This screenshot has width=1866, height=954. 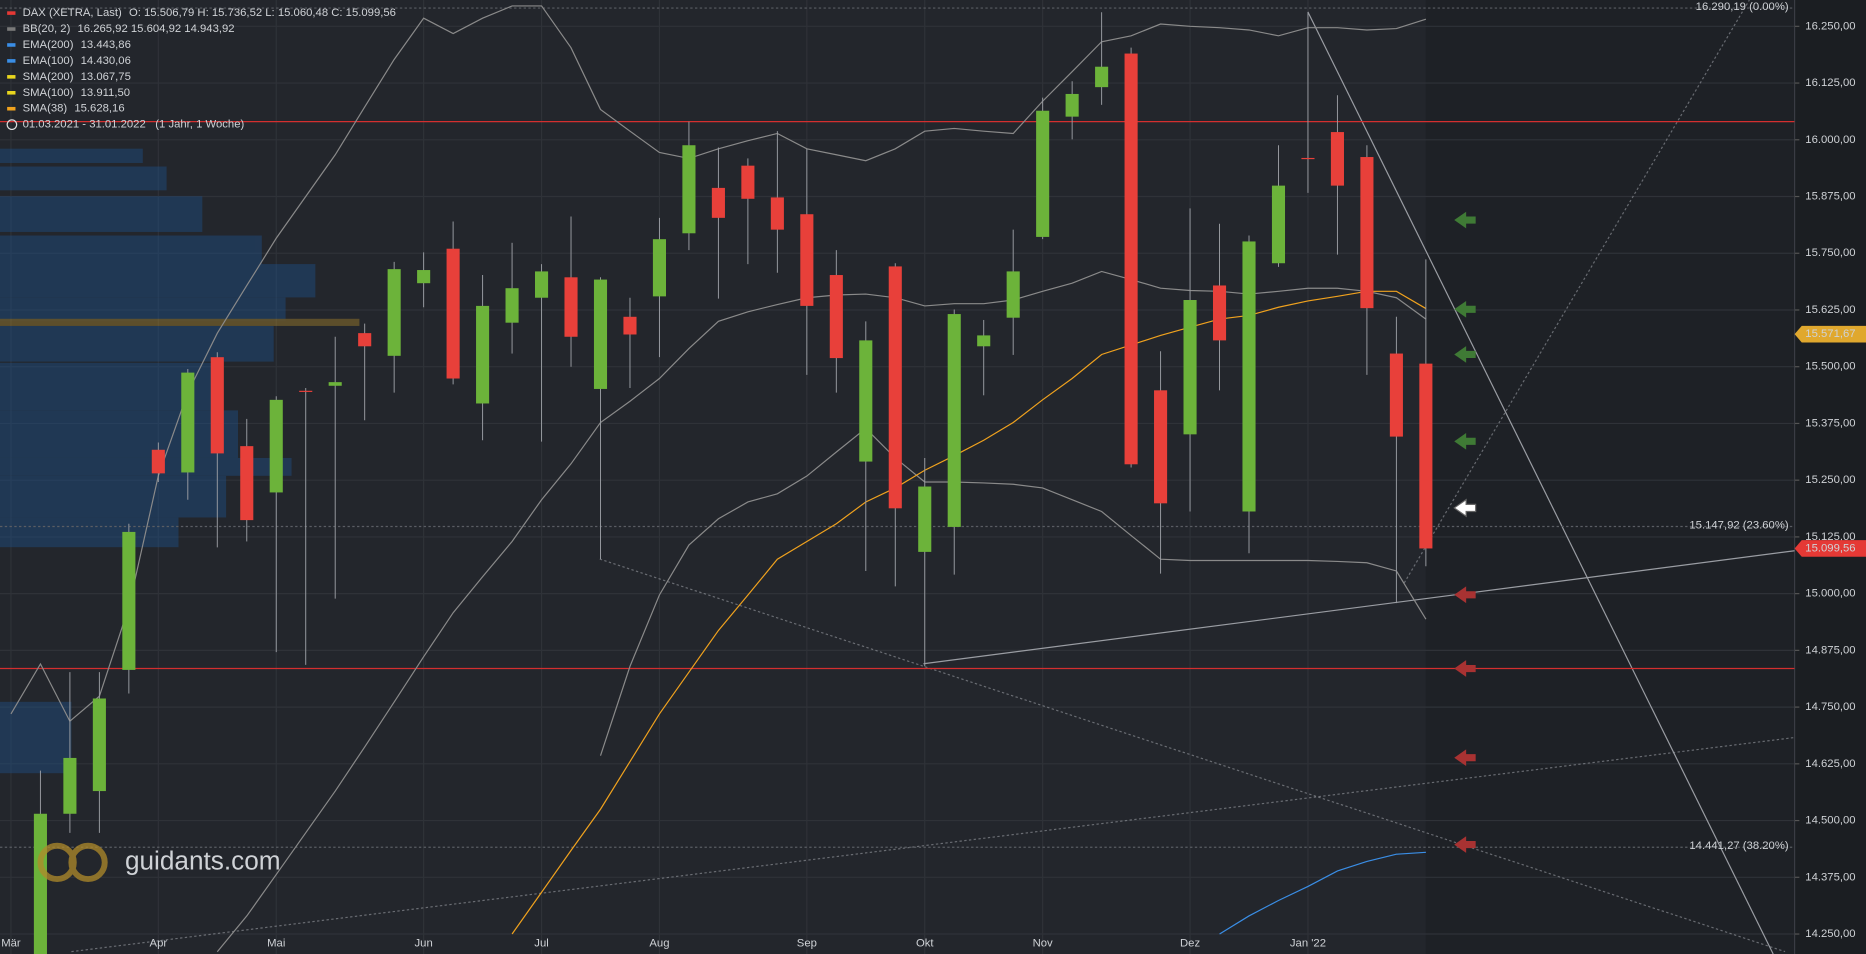 What do you see at coordinates (1043, 943) in the screenshot?
I see `x-tick-label: Nov` at bounding box center [1043, 943].